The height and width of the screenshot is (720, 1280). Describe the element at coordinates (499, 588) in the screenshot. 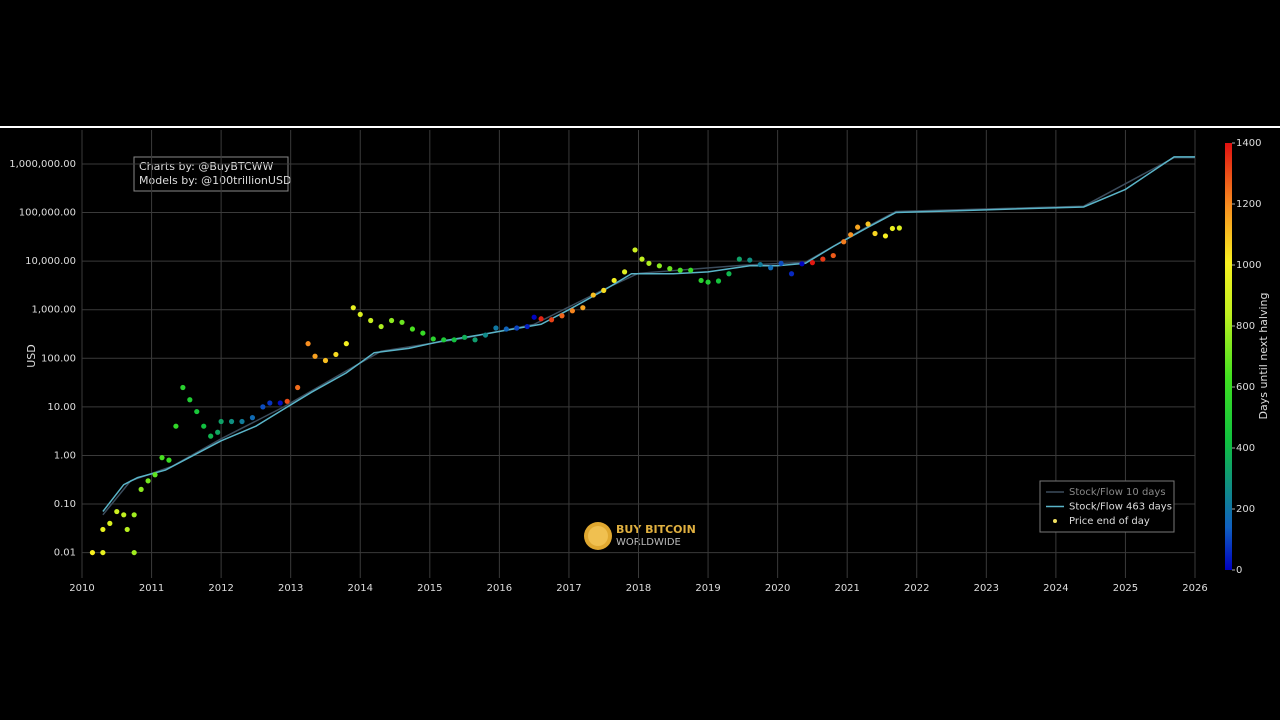

I see `x-tick-label: 2016` at that location.